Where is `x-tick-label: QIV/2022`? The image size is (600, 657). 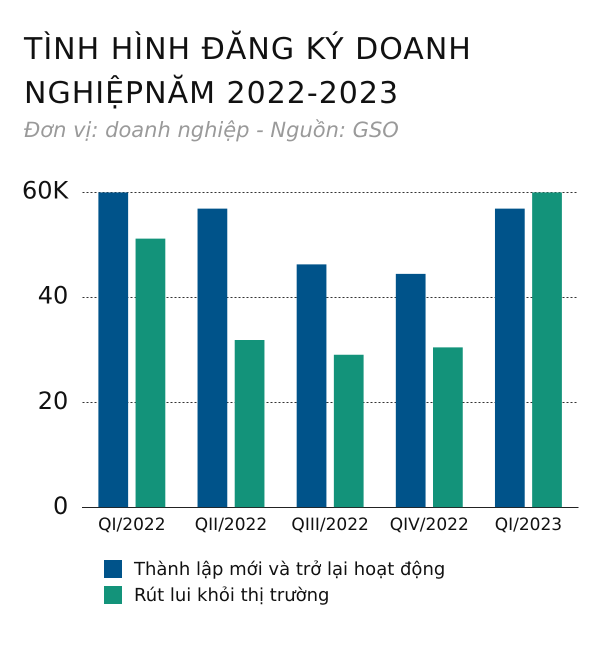
x-tick-label: QIV/2022 is located at coordinates (429, 525).